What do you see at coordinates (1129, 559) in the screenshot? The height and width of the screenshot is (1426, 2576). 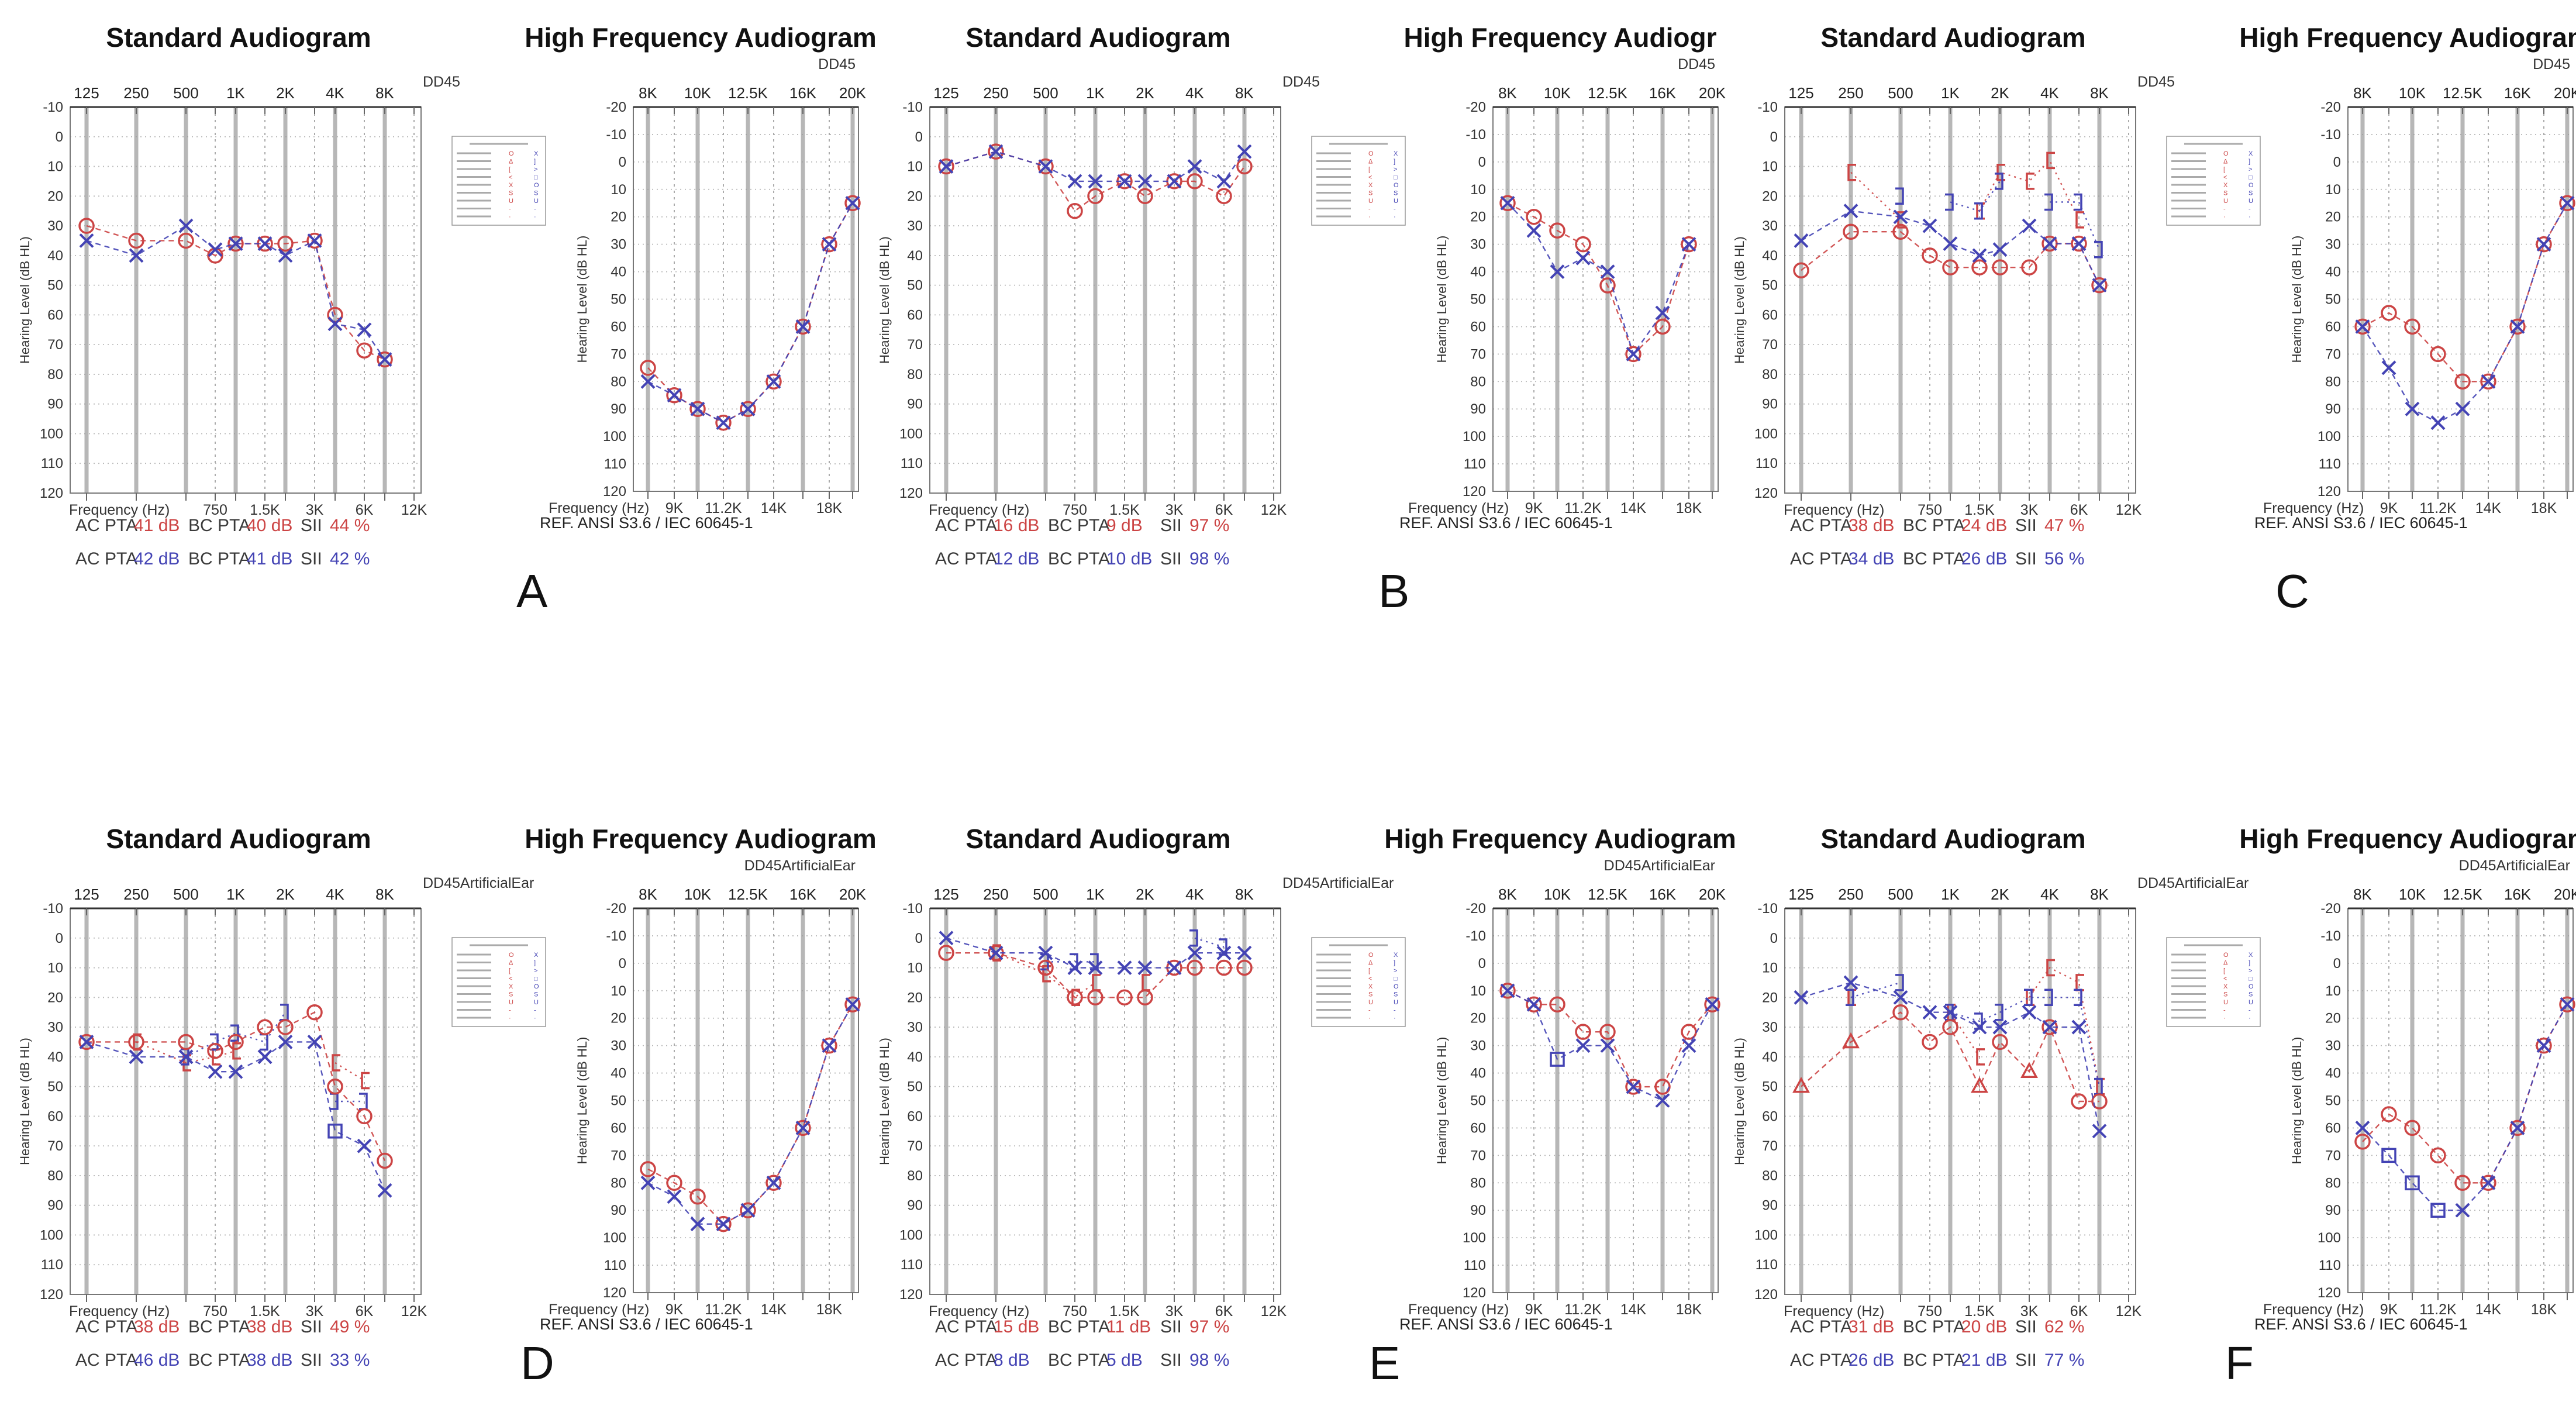 I see `pta-bc-value: 10 dB` at bounding box center [1129, 559].